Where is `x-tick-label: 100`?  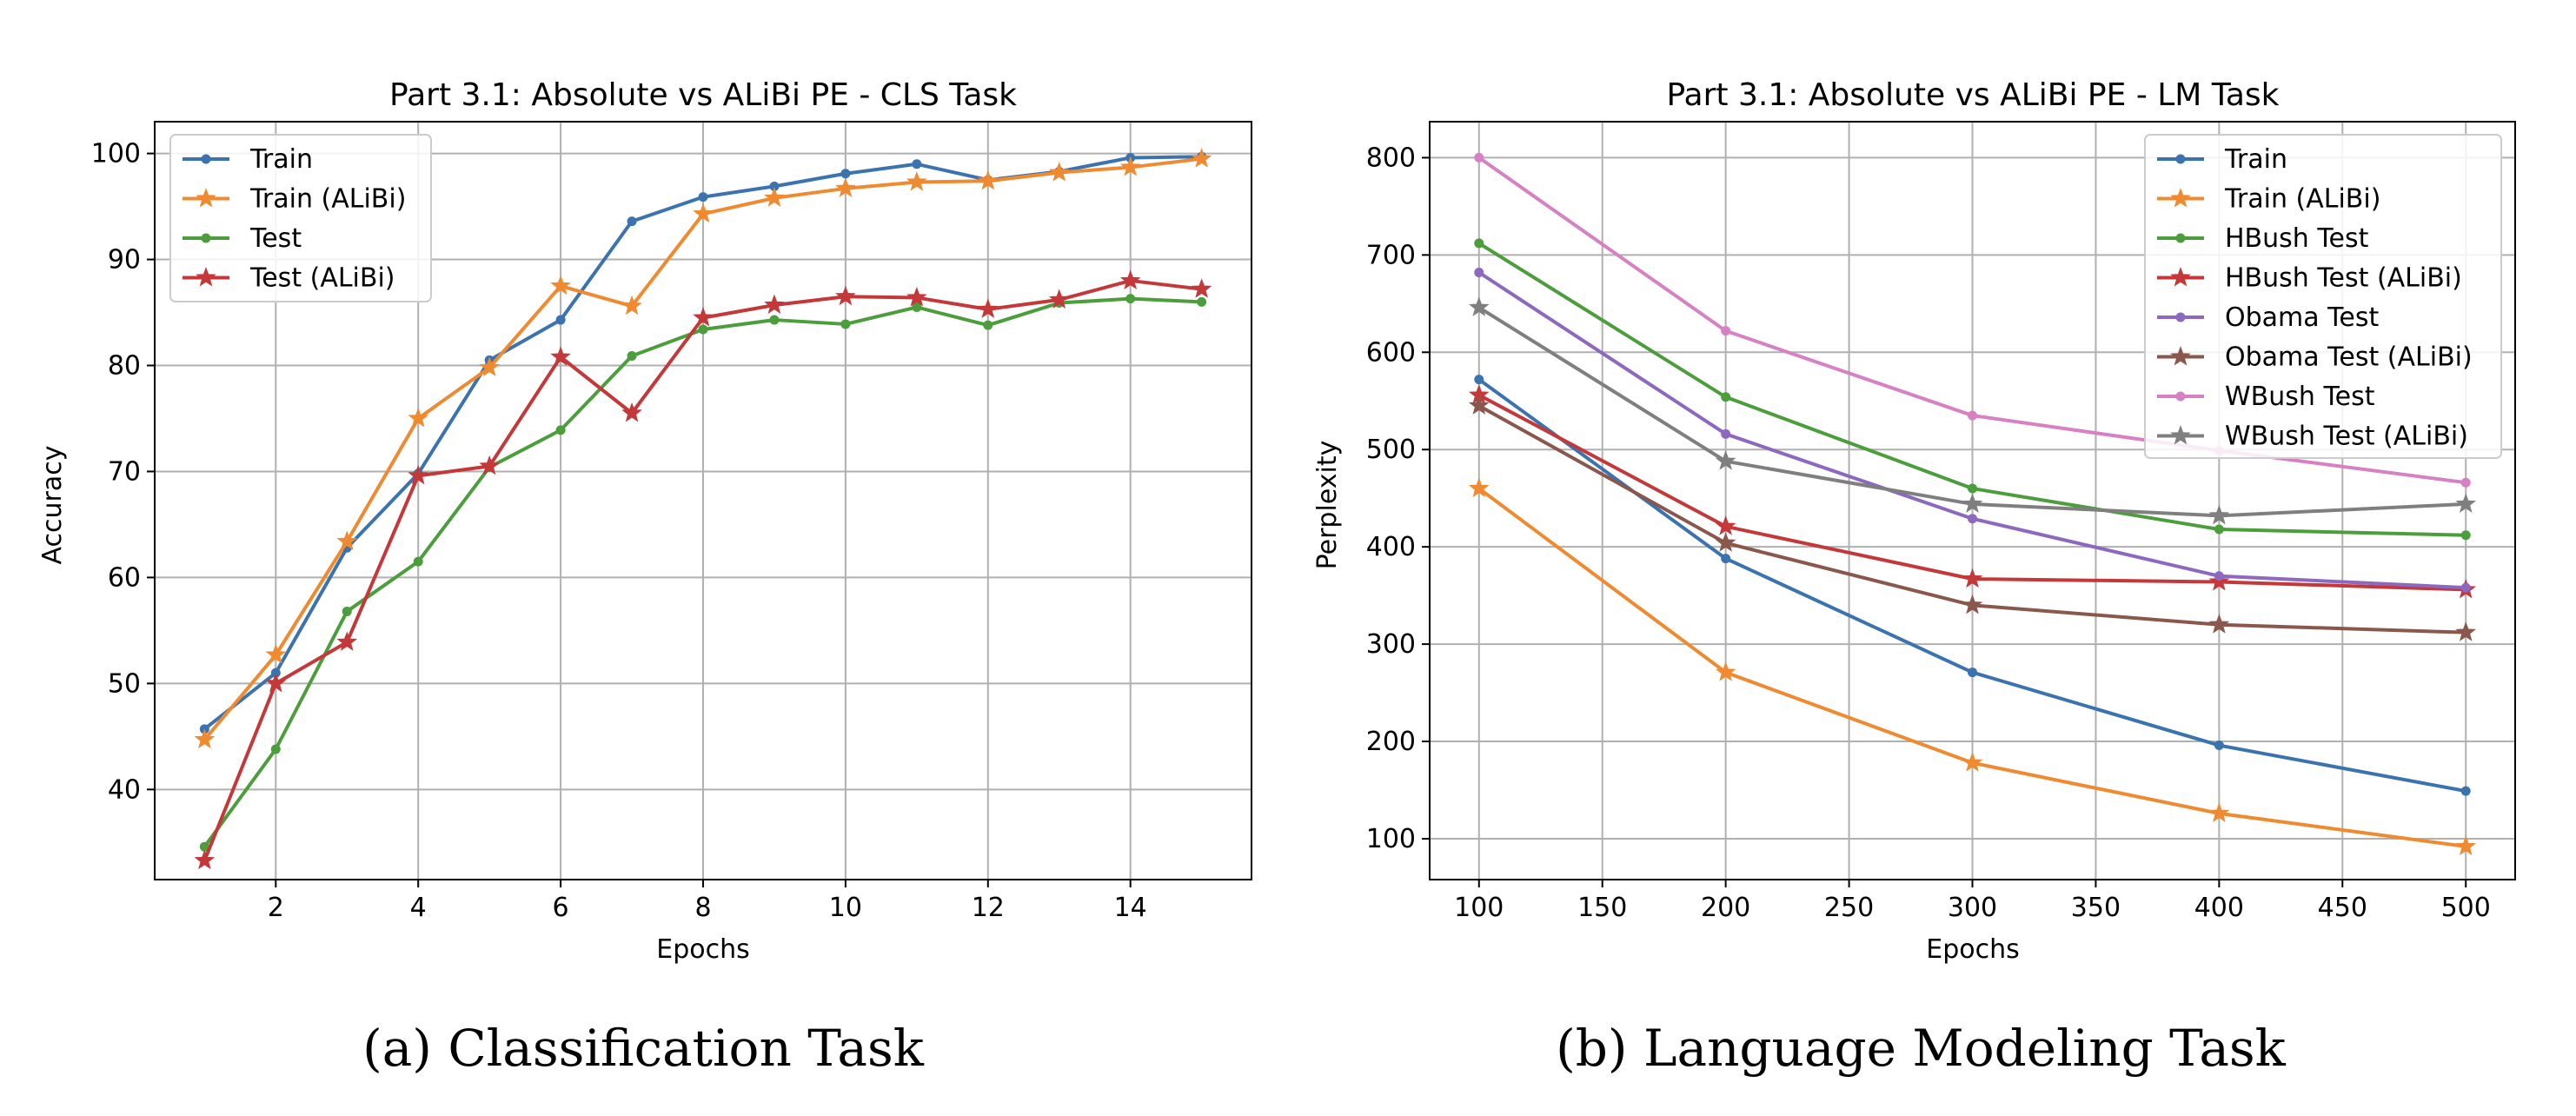
x-tick-label: 100 is located at coordinates (1479, 908).